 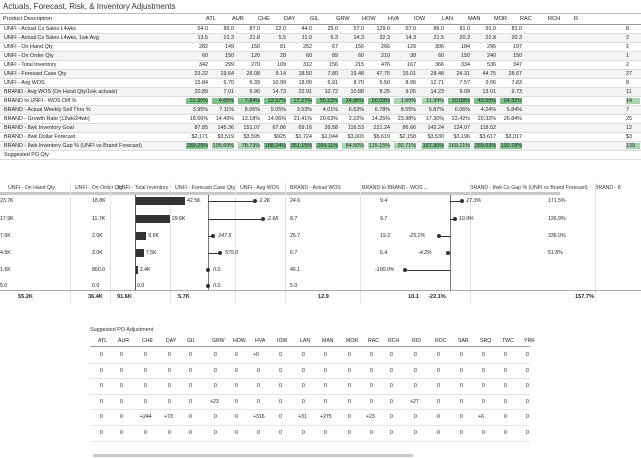 I want to click on chart-header-3: UNFI - Forecast Case Qty, so click(x=205, y=188).